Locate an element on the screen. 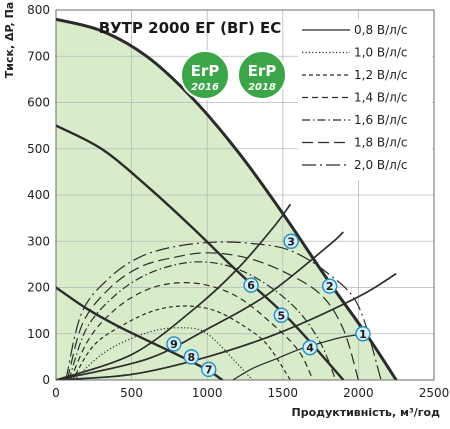 The height and width of the screenshot is (429, 450). marker-label: 9 is located at coordinates (174, 344).